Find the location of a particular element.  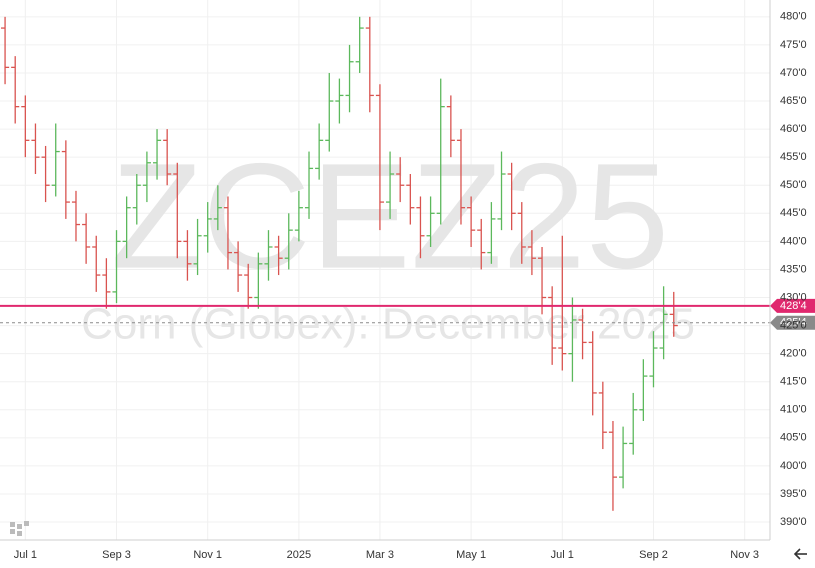

x-tick-label: Mar 3 is located at coordinates (380, 555).